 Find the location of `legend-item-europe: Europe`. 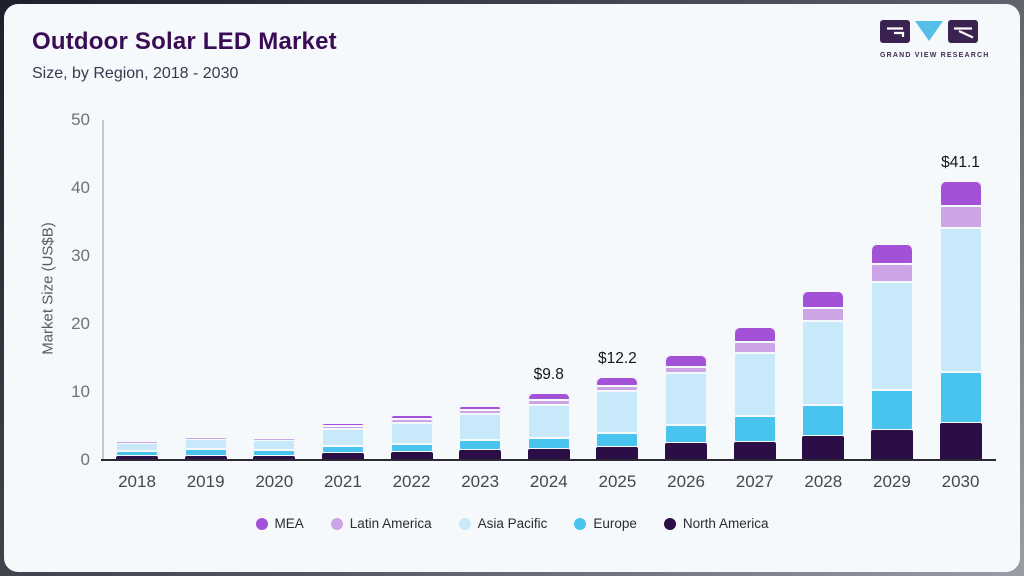

legend-item-europe: Europe is located at coordinates (605, 523).